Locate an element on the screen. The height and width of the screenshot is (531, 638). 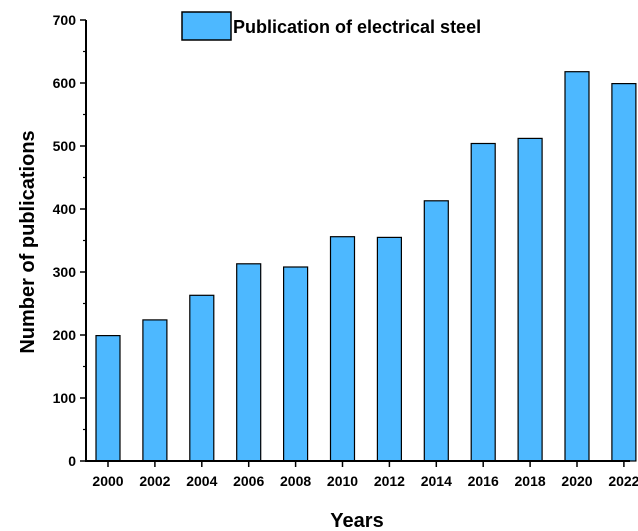
y-tick-label-700: 700 is located at coordinates (65, 20).